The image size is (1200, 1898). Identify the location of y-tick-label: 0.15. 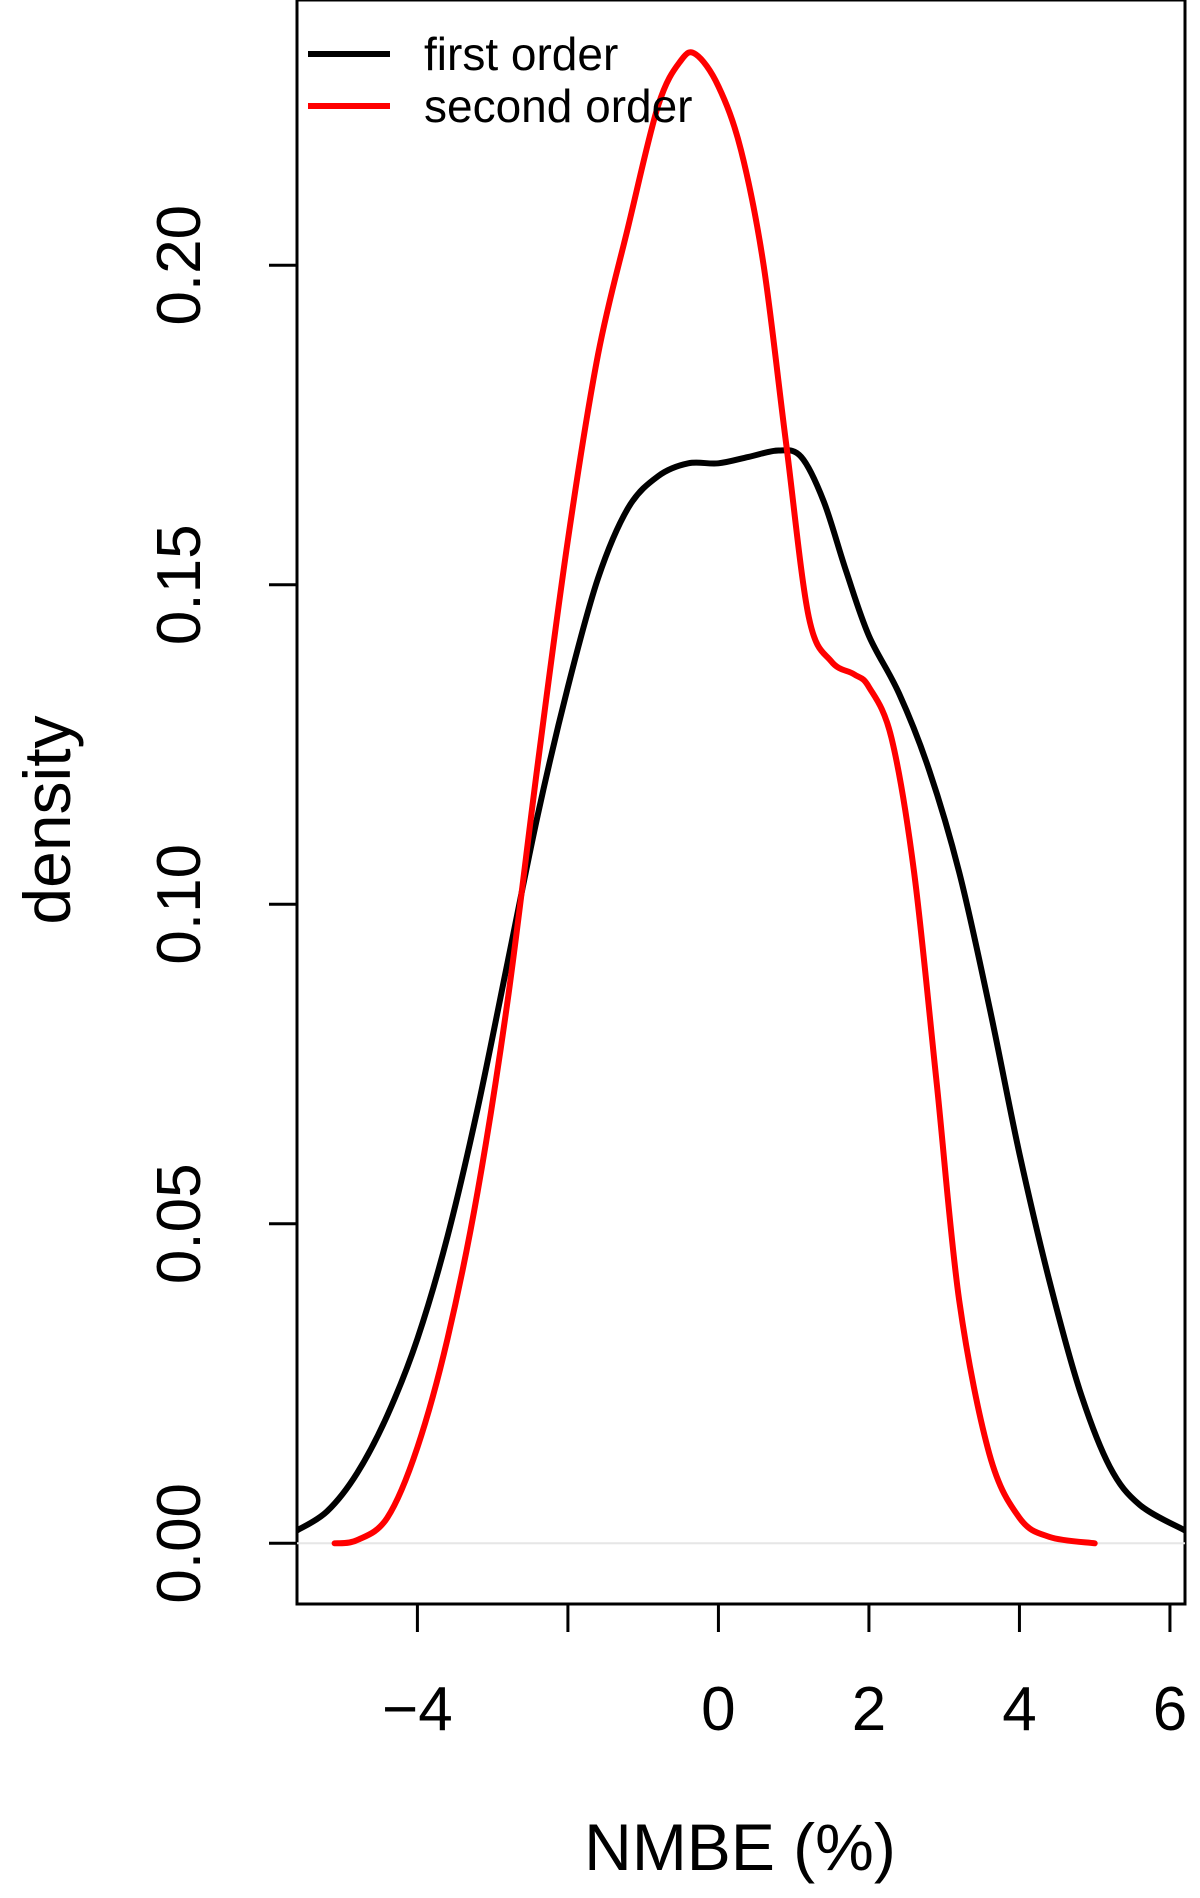
(179, 584).